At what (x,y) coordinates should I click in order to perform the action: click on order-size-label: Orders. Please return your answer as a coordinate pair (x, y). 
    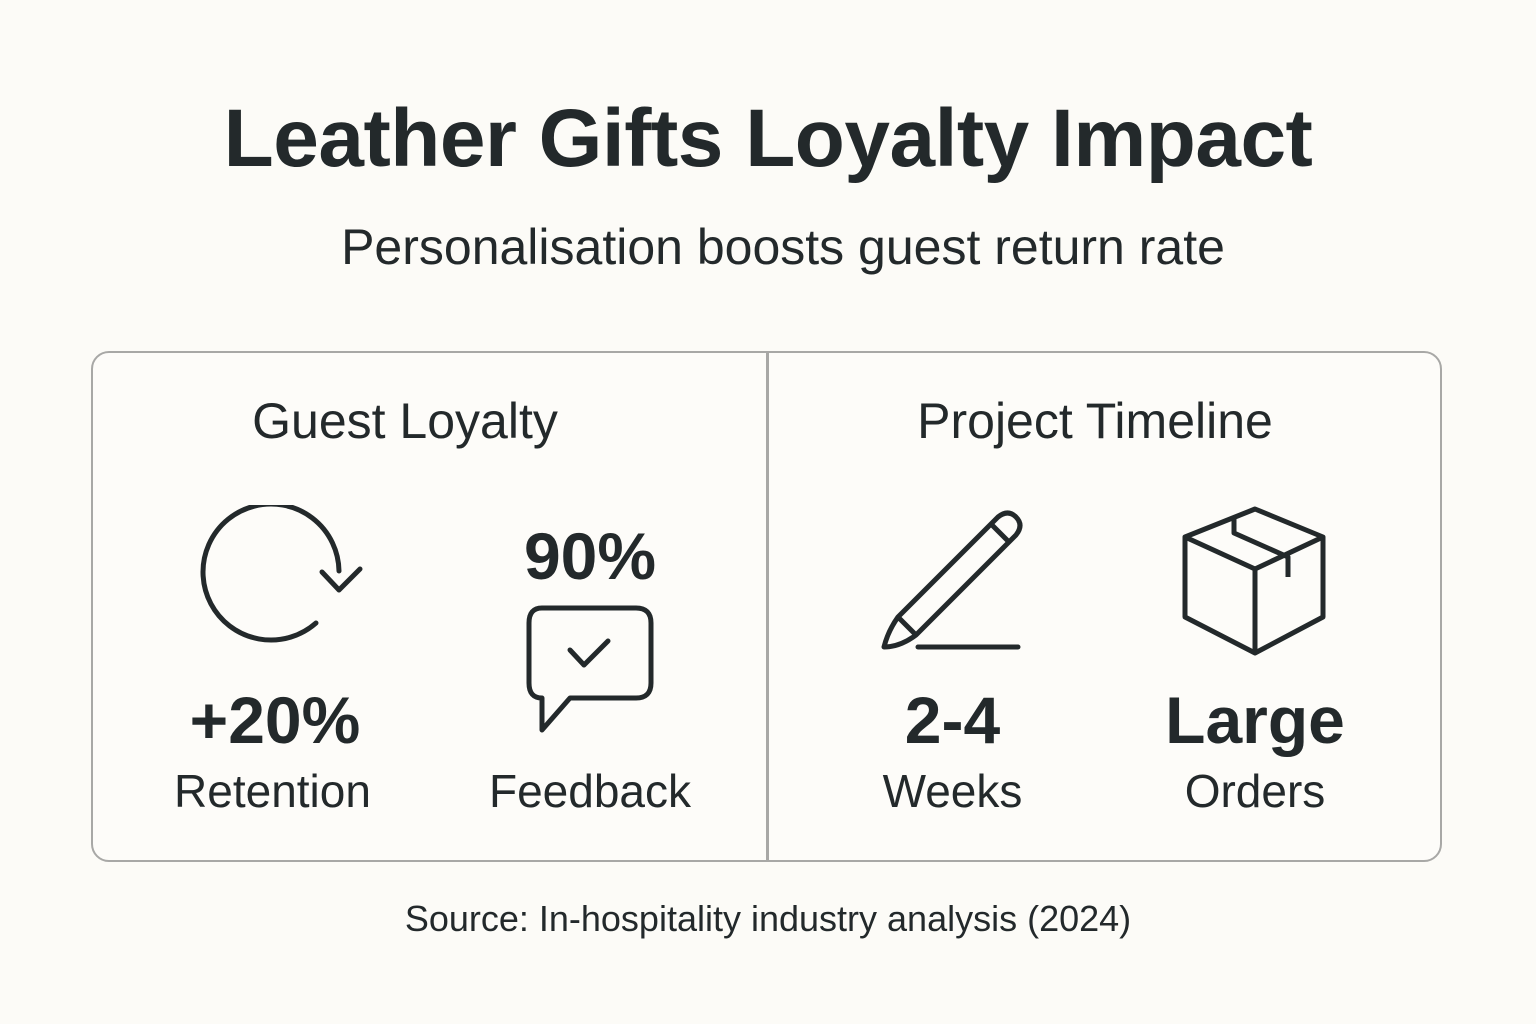
    Looking at the image, I should click on (1255, 791).